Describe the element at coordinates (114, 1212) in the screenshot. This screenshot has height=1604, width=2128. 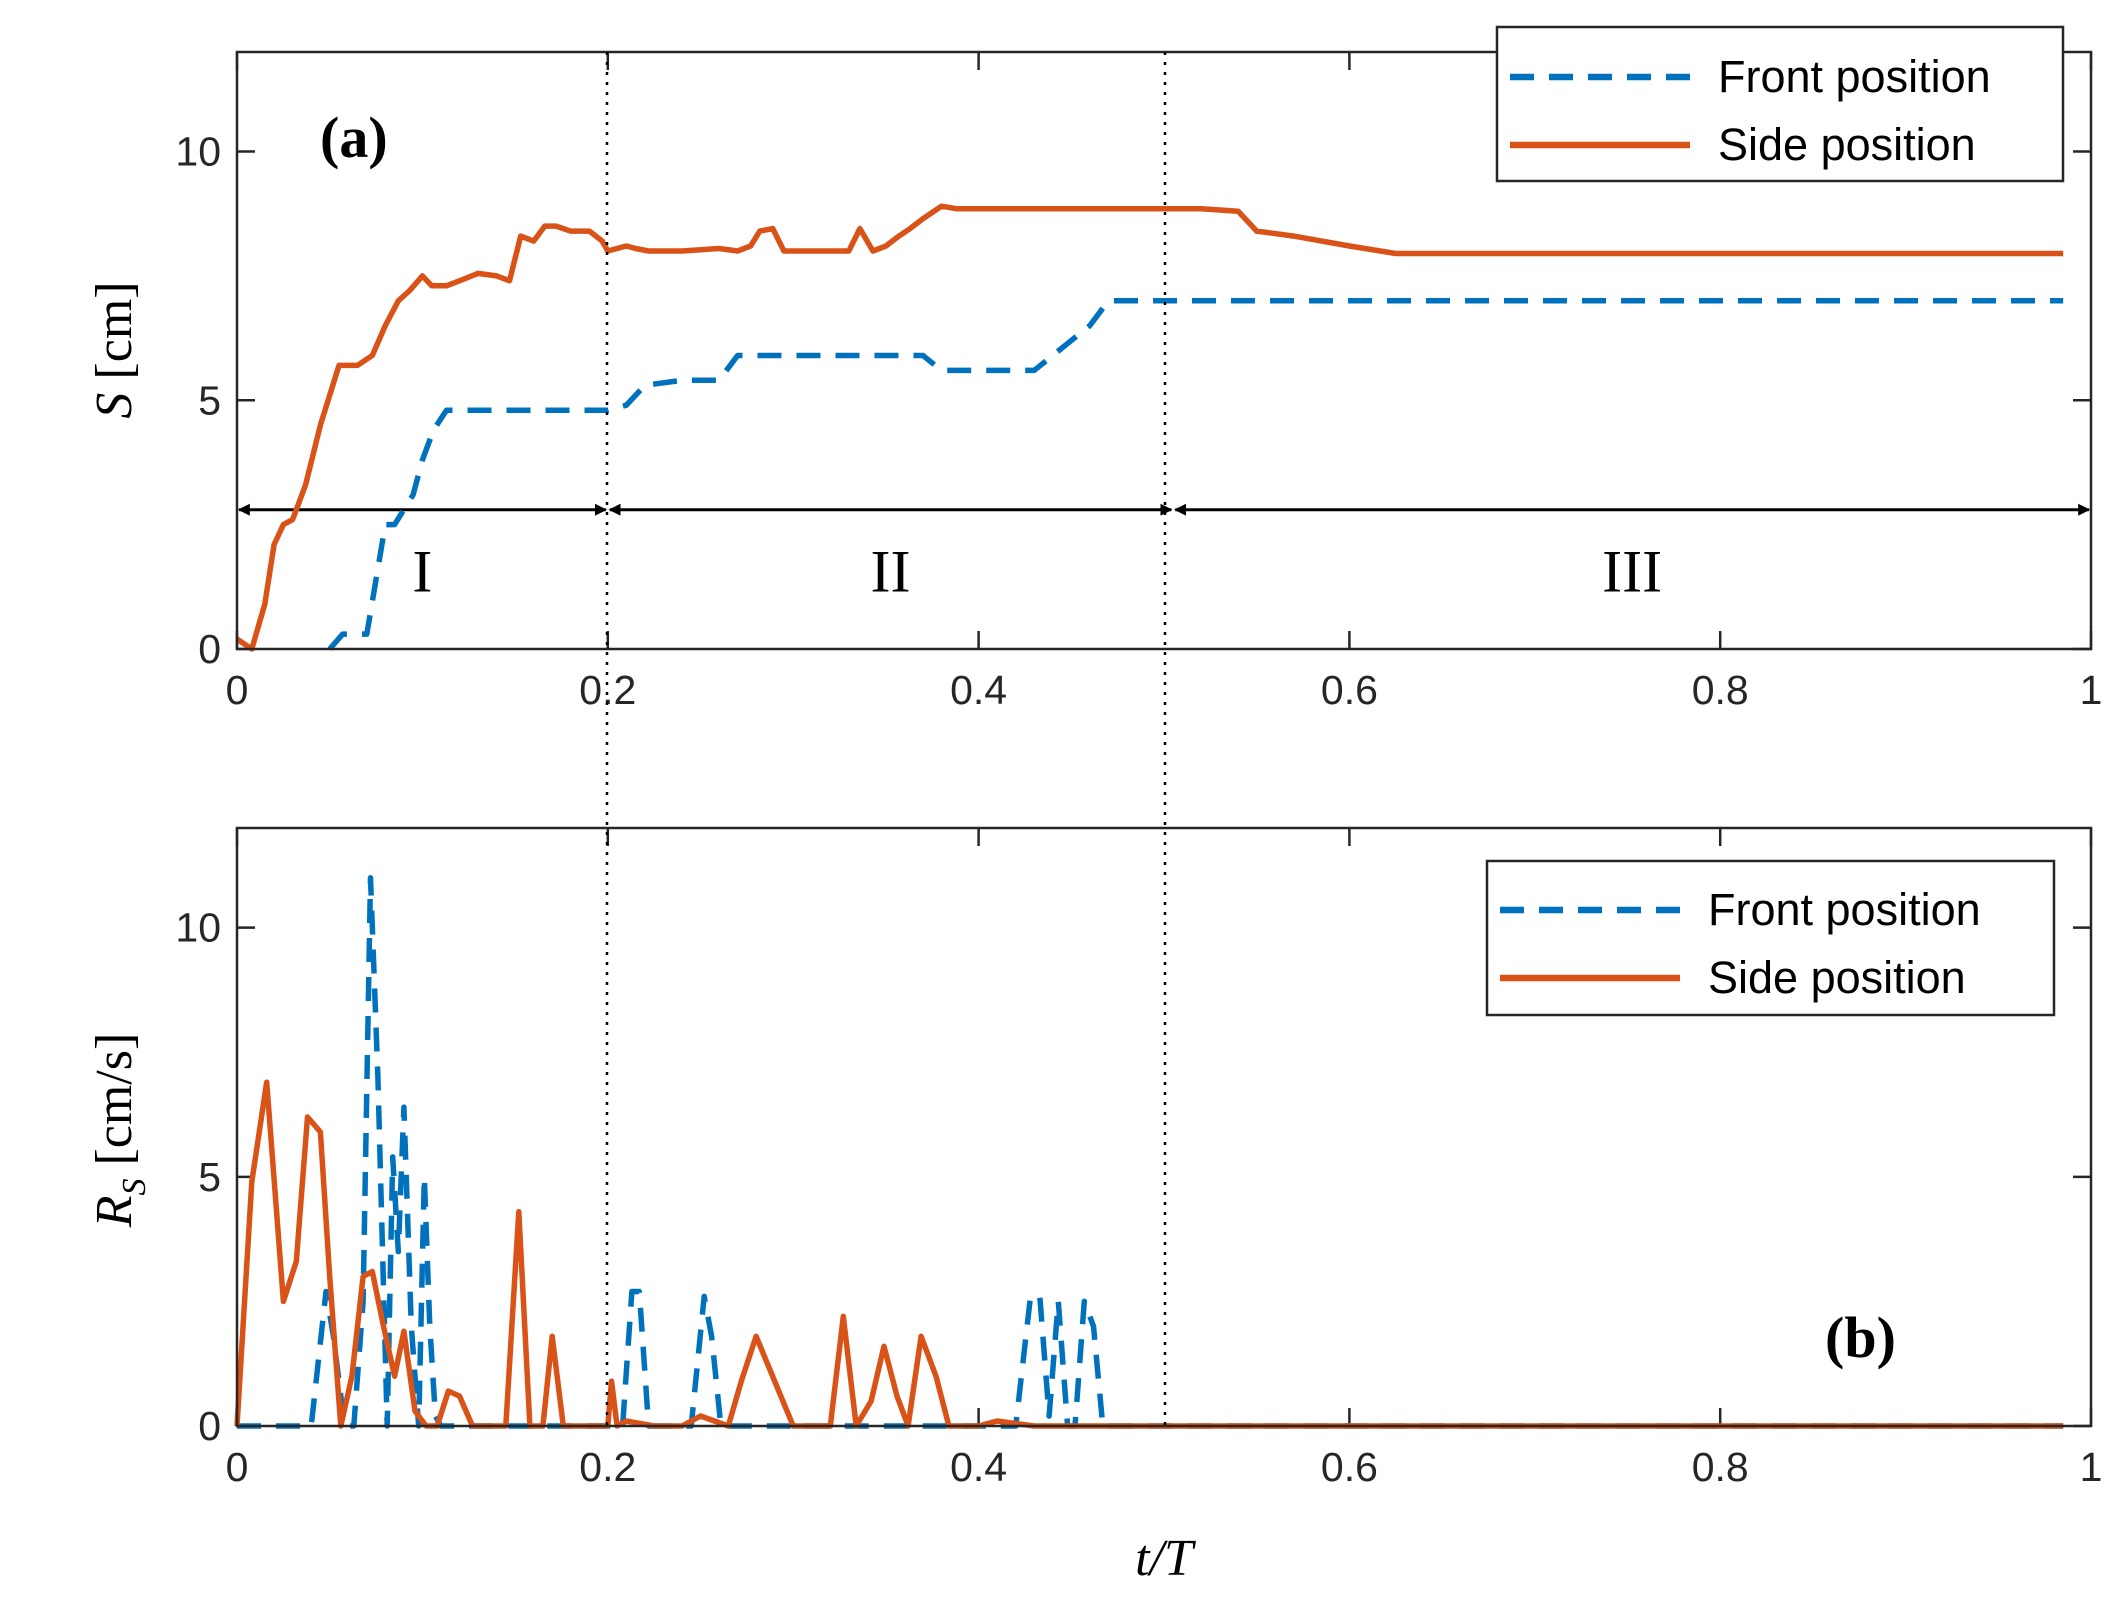
I see `panel-b-y-axis-symbol: R` at that location.